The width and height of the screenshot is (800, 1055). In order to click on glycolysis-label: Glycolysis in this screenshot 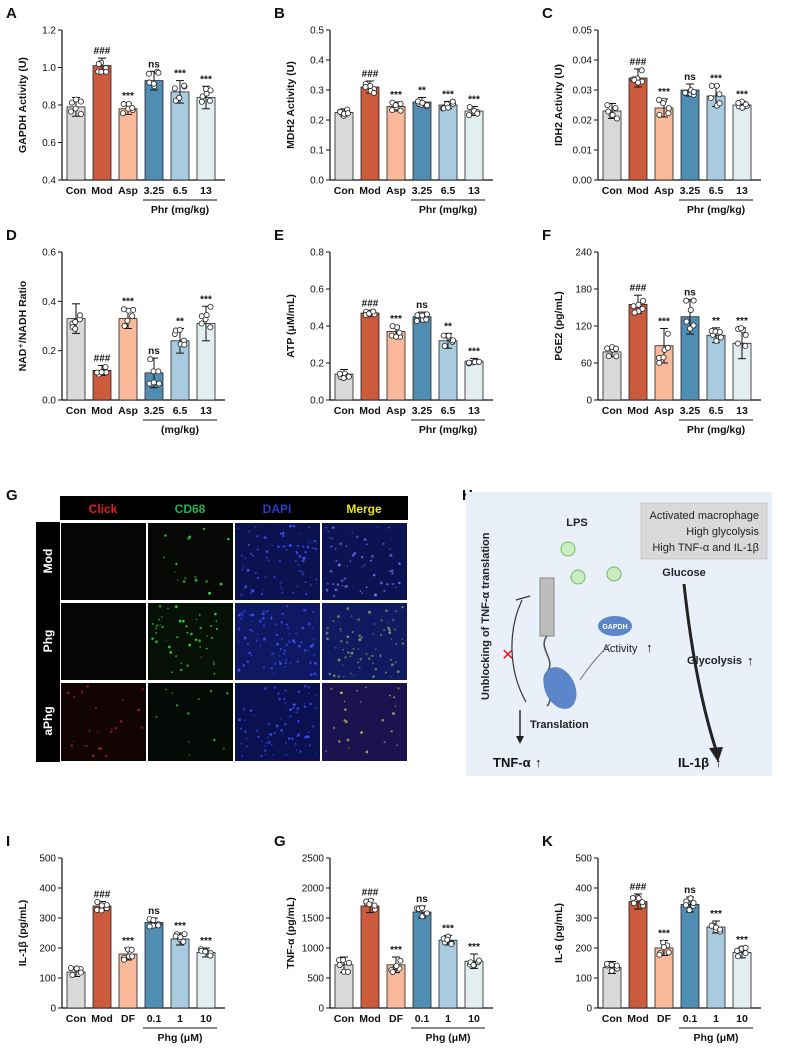, I will do `click(714, 661)`.